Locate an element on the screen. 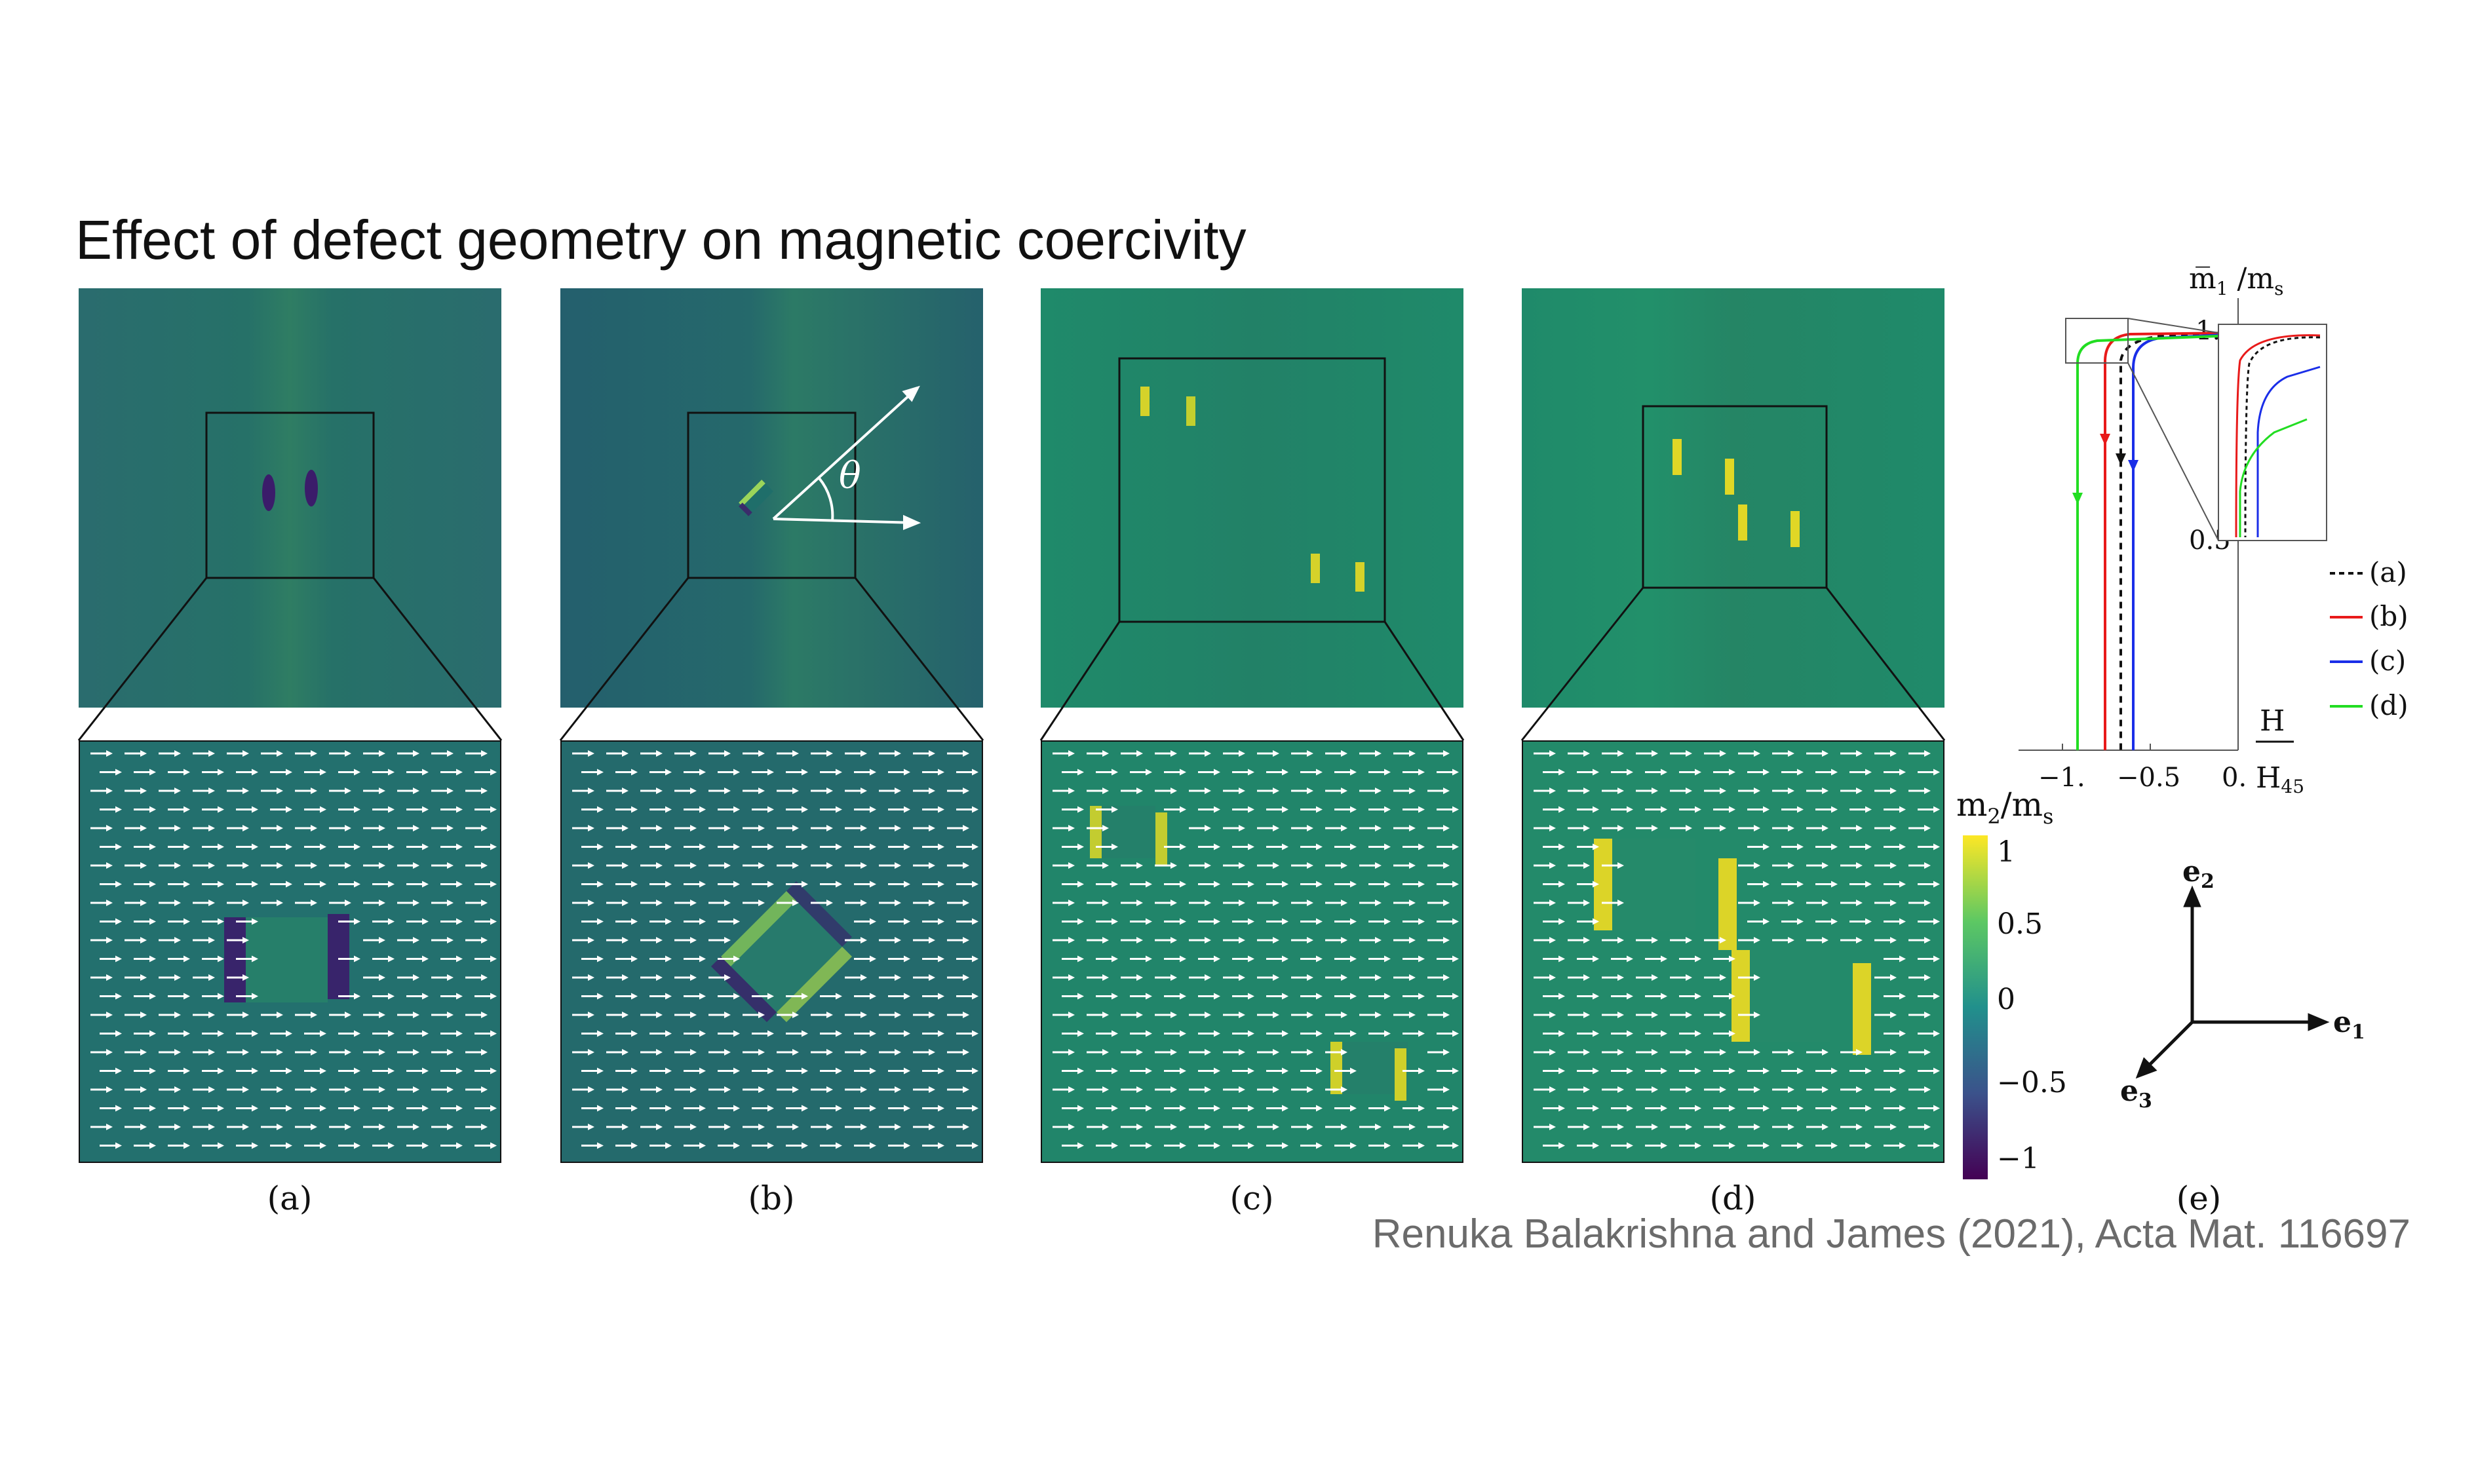  svg-text: m̅1 /ms is located at coordinates (2236, 280).